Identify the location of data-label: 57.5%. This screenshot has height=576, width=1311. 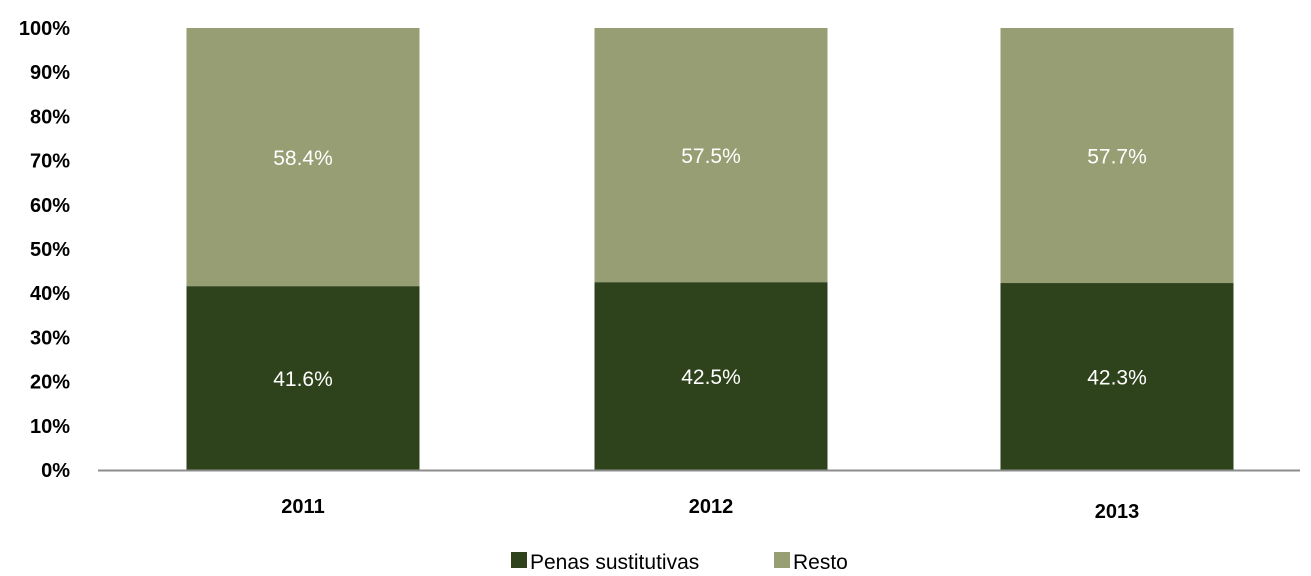
(711, 156).